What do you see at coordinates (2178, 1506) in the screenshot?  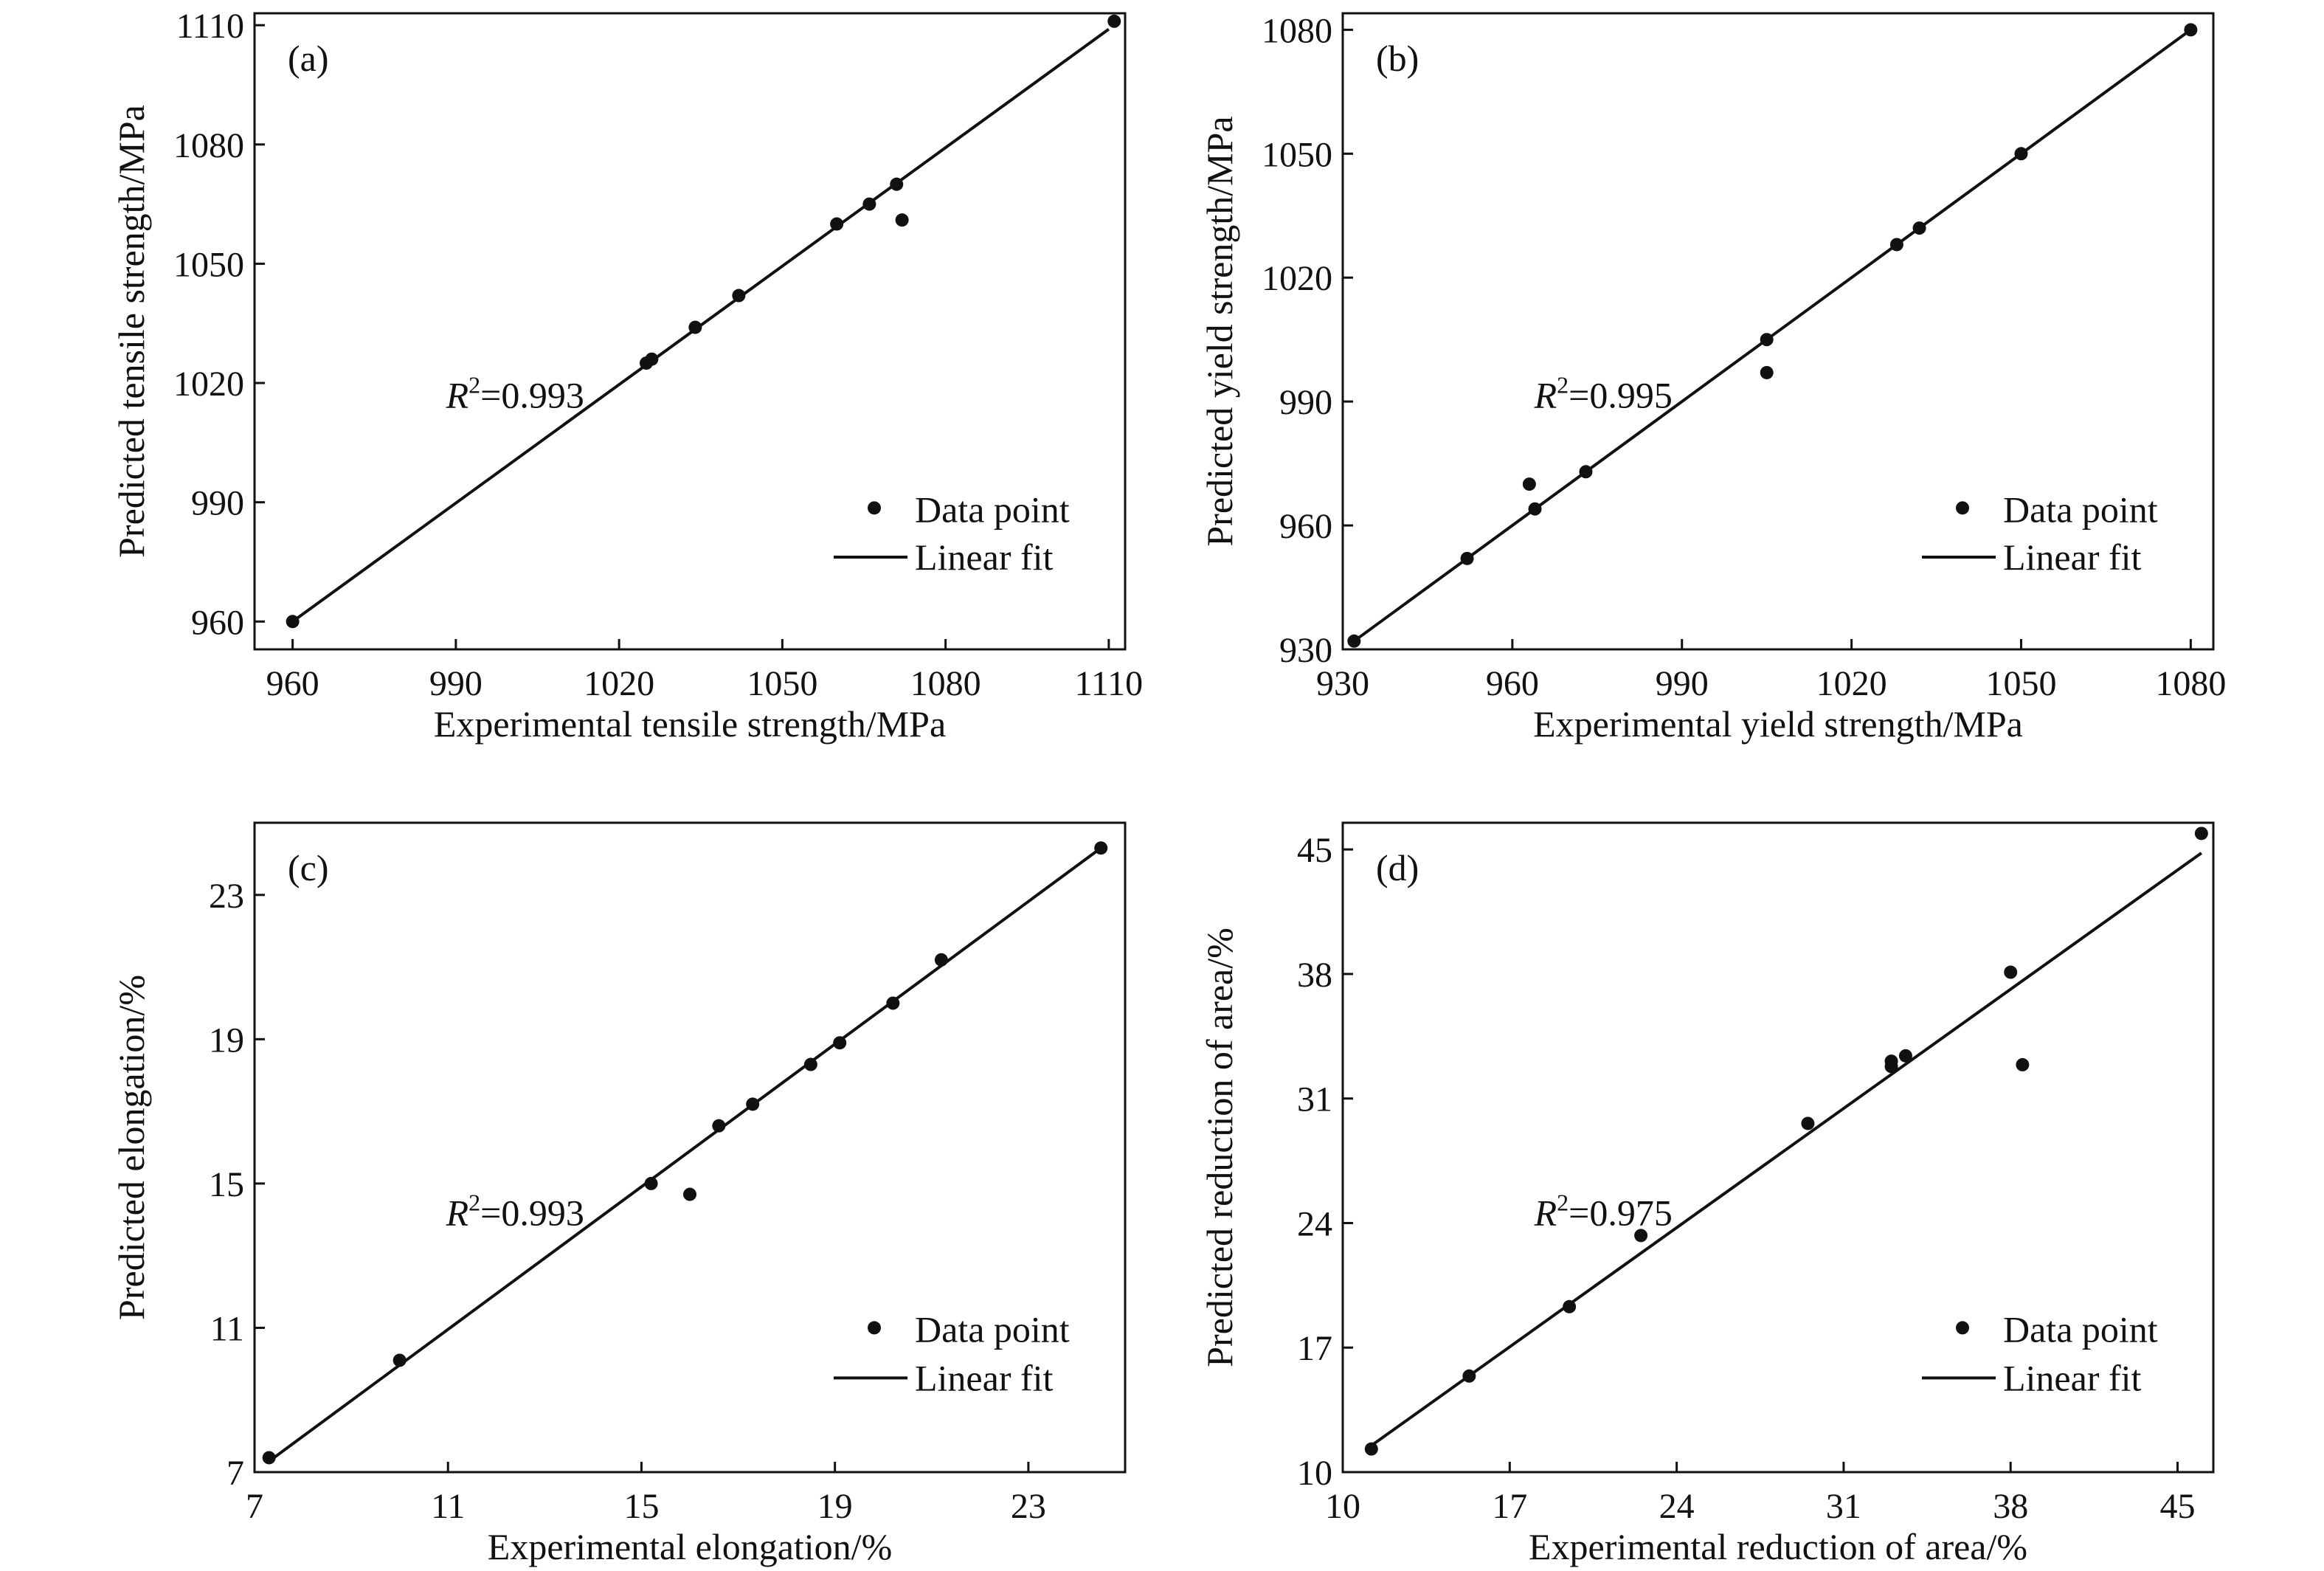 I see `x-tick-label: 45` at bounding box center [2178, 1506].